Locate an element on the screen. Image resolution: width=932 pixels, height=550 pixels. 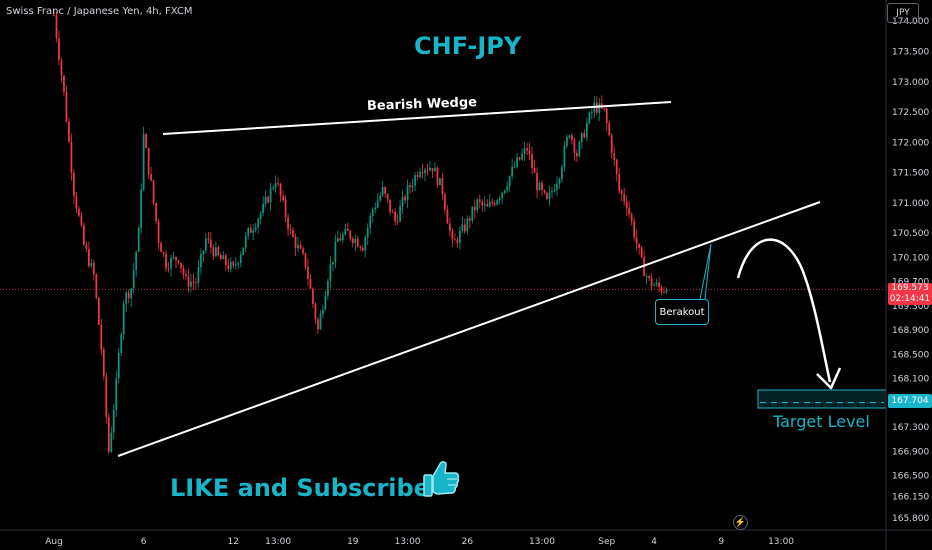
chart-title: CHF-JPY is located at coordinates (468, 46).